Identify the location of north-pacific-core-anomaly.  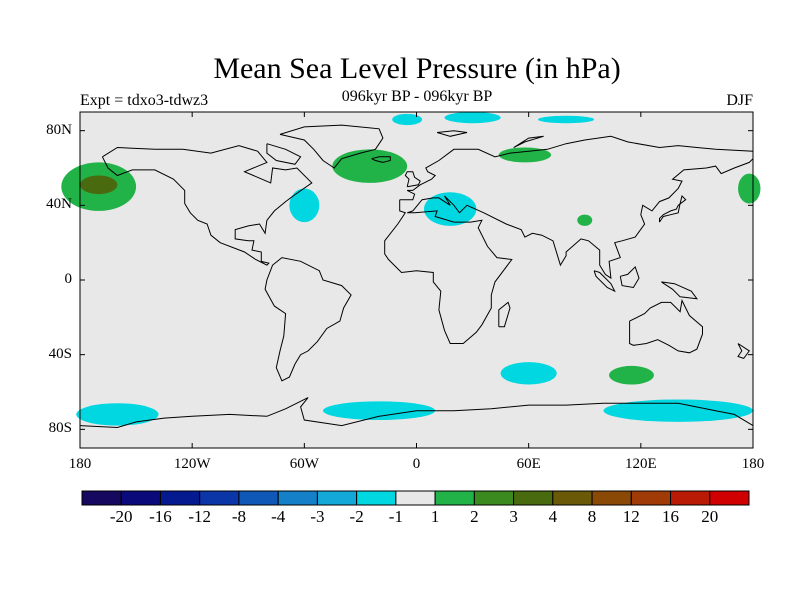
(99, 185).